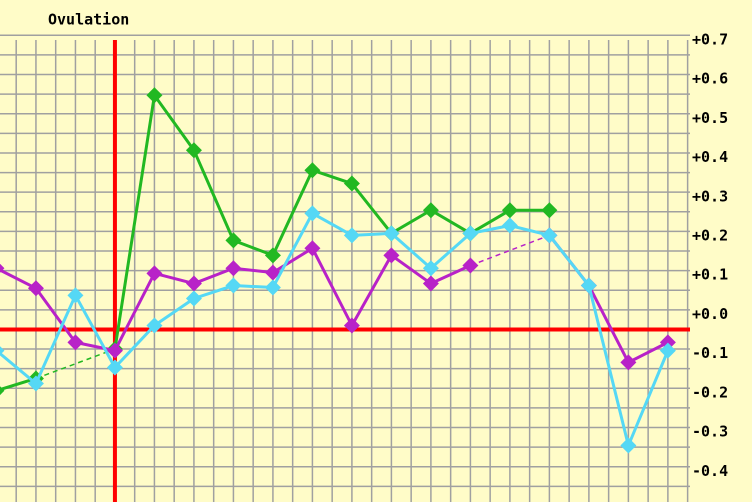 The image size is (752, 502). What do you see at coordinates (710, 79) in the screenshot?
I see `y-tick-label: +0.6` at bounding box center [710, 79].